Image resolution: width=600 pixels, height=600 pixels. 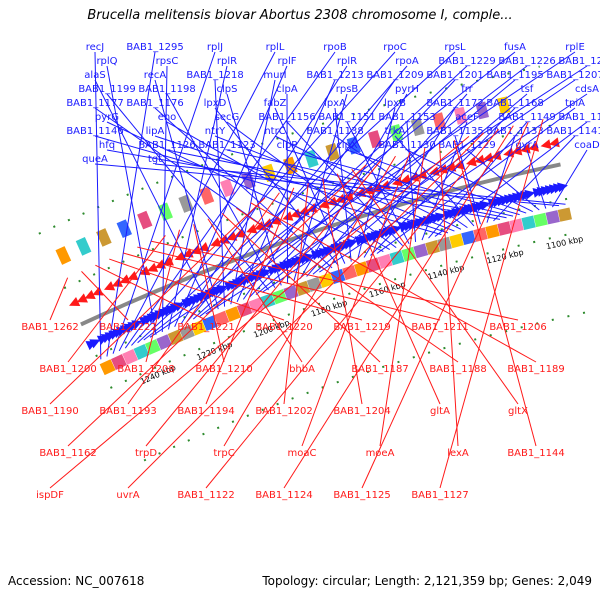 I want to click on forward-gene-label: gyrA, so click(x=526, y=145).